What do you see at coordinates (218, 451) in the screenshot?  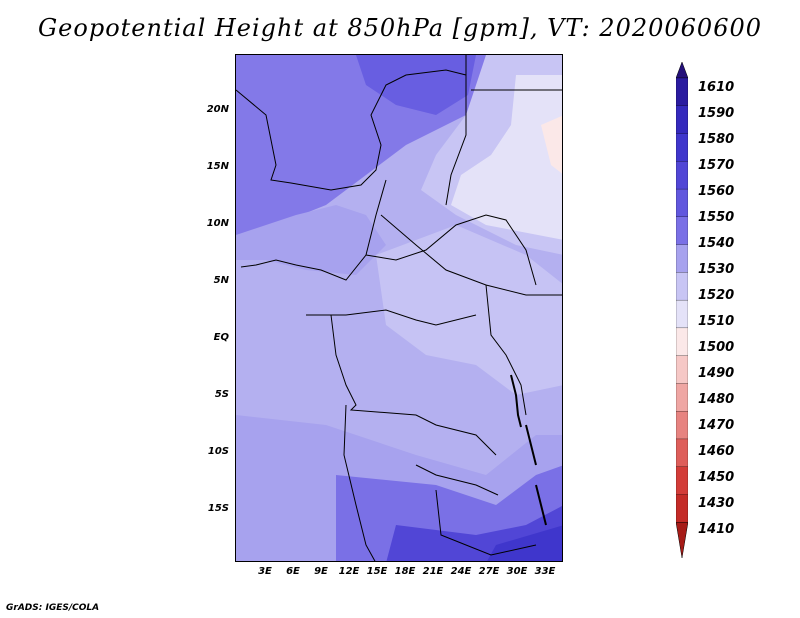 I see `lat-label: 10S` at bounding box center [218, 451].